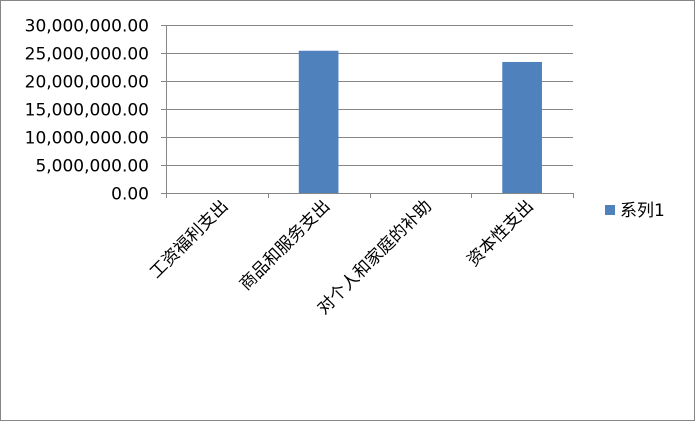  I want to click on y-tick-label: 10,000,000.00, so click(87, 139).